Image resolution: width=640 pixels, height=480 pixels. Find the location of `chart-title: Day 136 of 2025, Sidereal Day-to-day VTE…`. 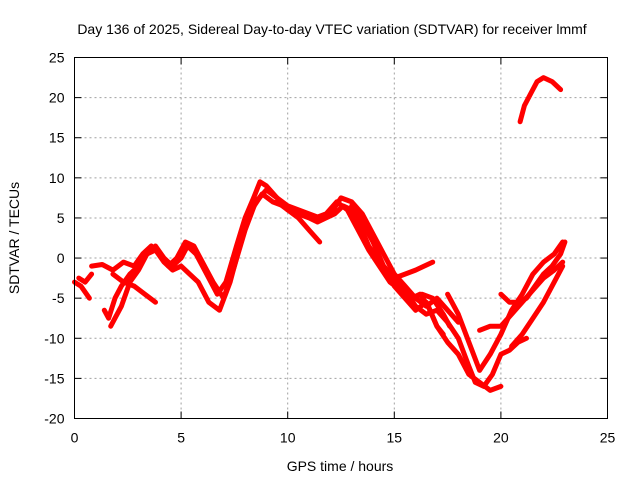

chart-title: Day 136 of 2025, Sidereal Day-to-day VTE… is located at coordinates (331, 29).